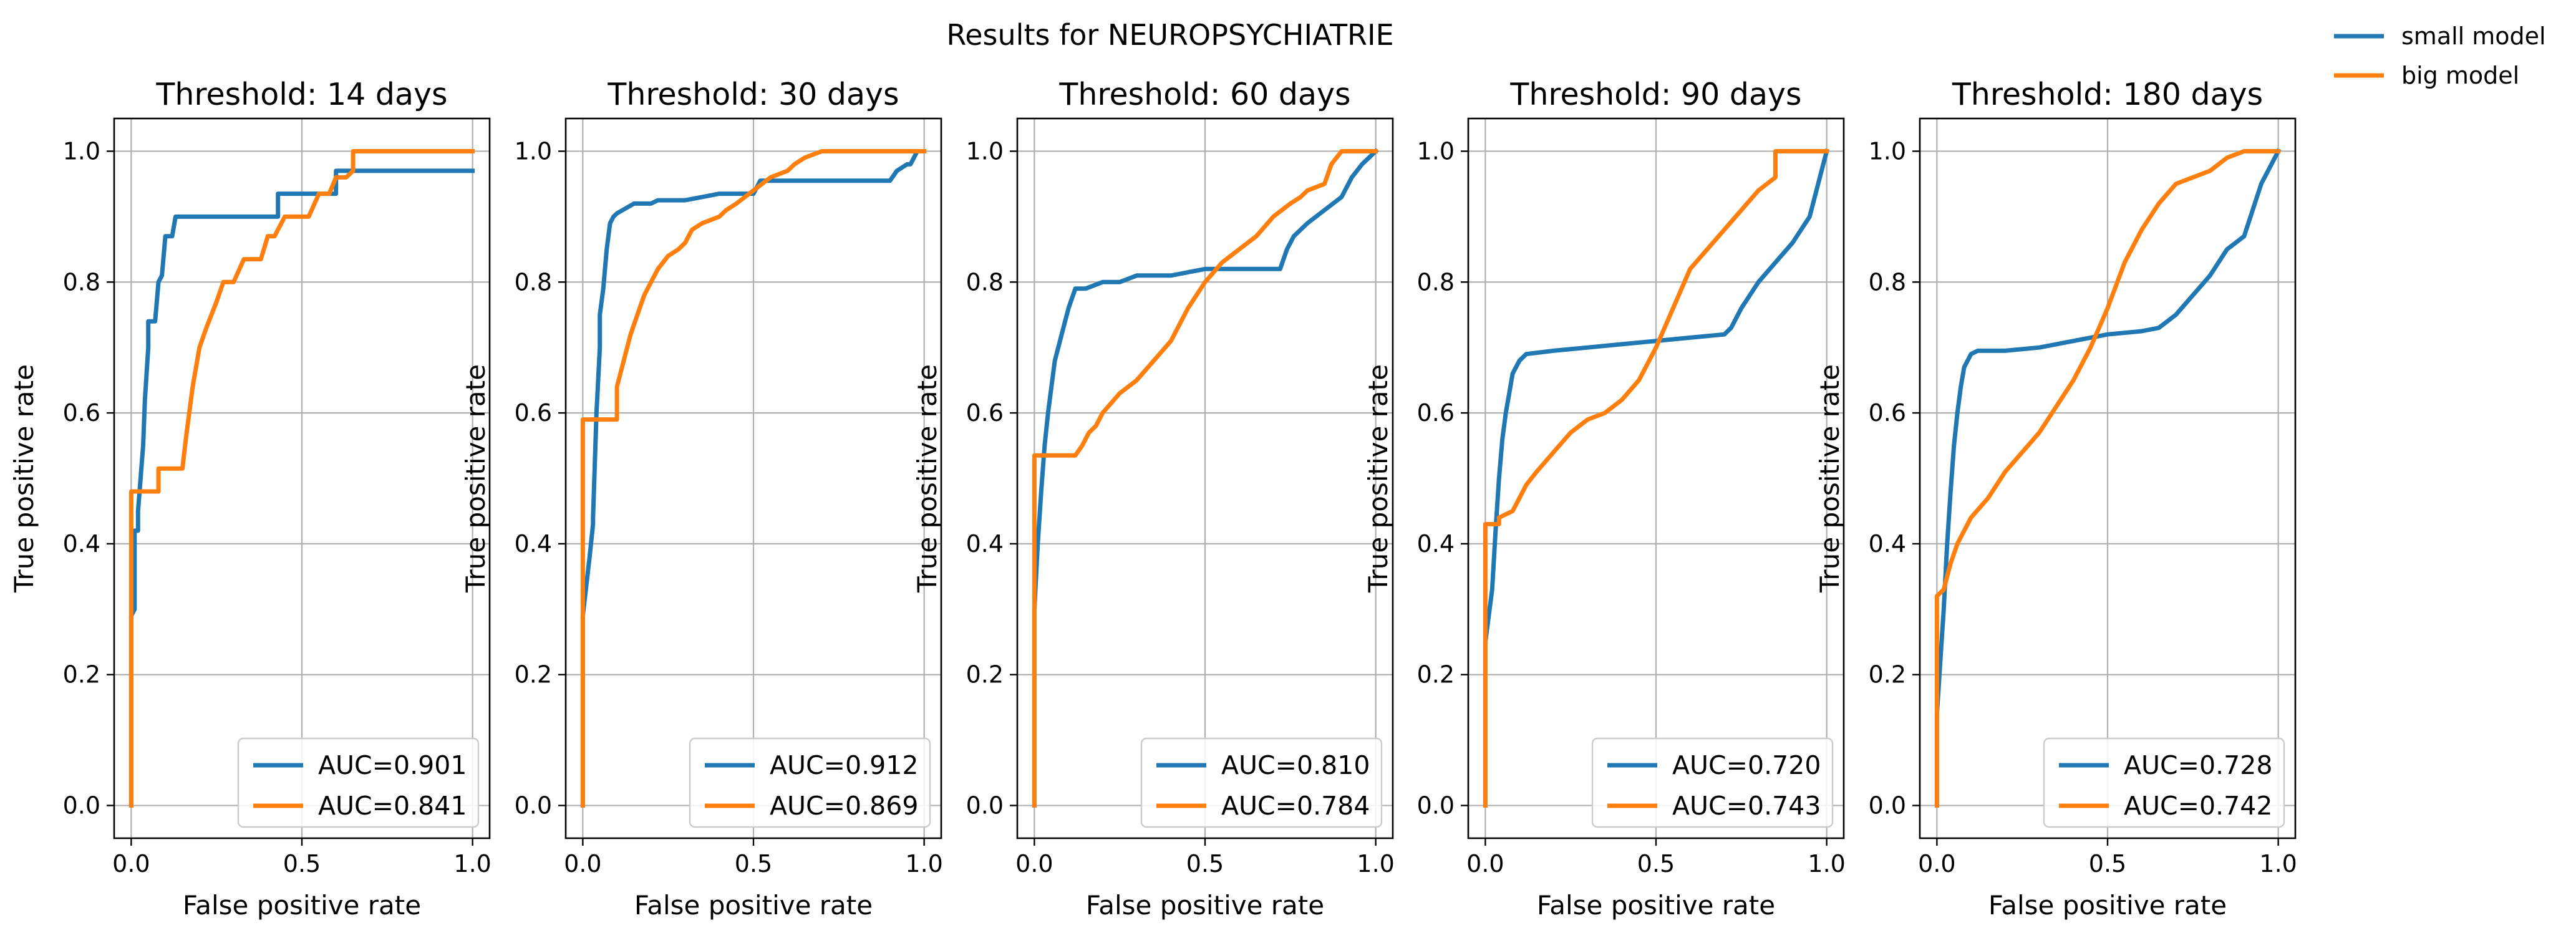 Image resolution: width=2576 pixels, height=938 pixels. What do you see at coordinates (2460, 75) in the screenshot?
I see `figure-legend-label: big model` at bounding box center [2460, 75].